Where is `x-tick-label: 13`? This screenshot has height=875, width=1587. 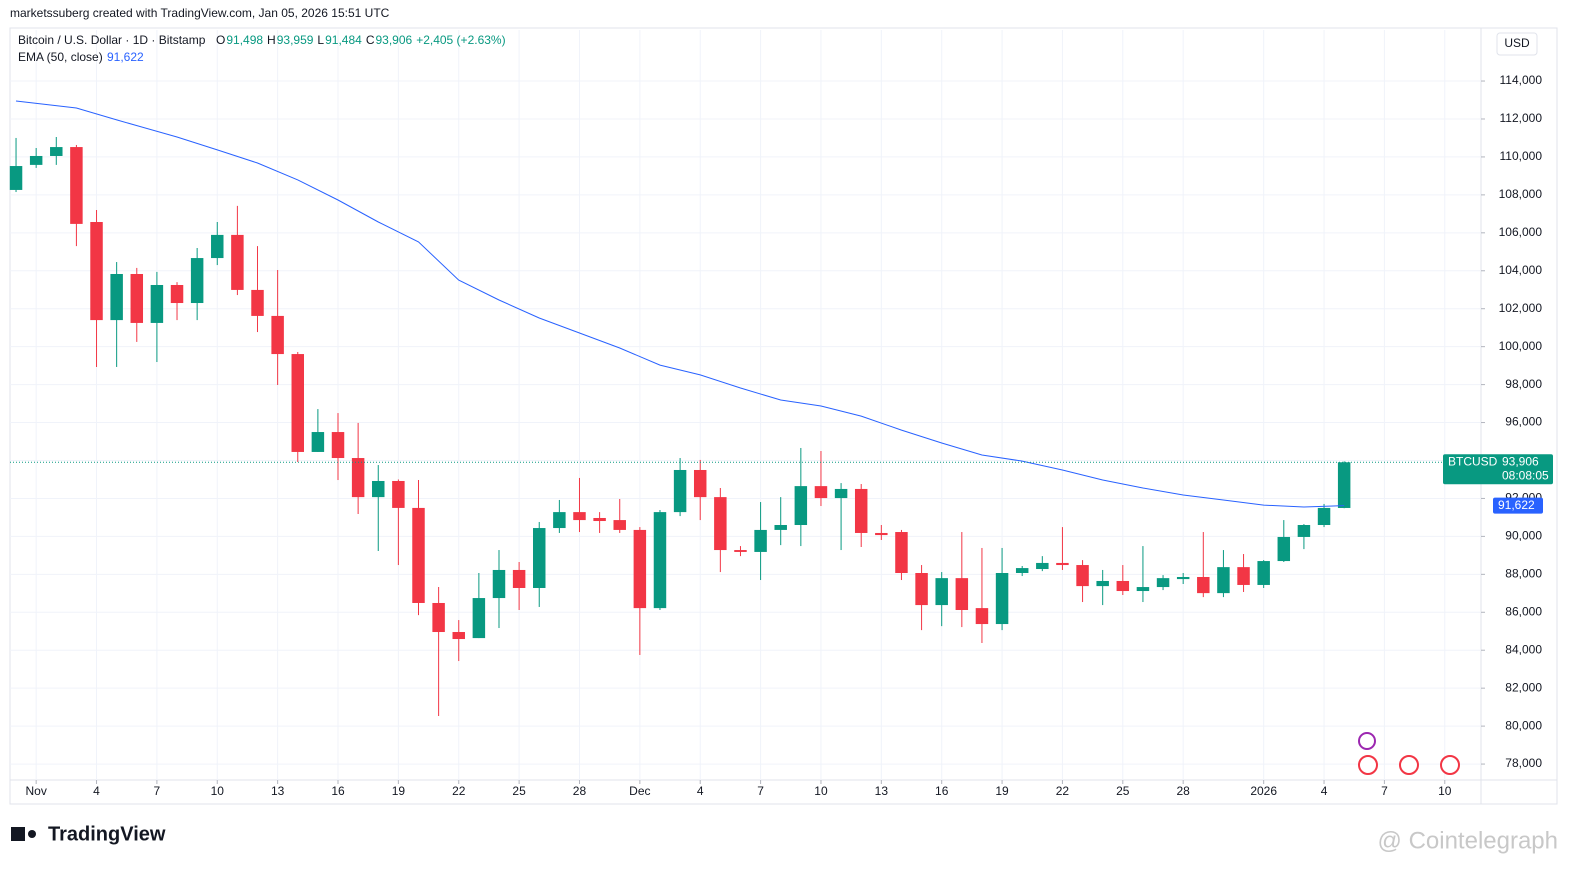 x-tick-label: 13 is located at coordinates (278, 791).